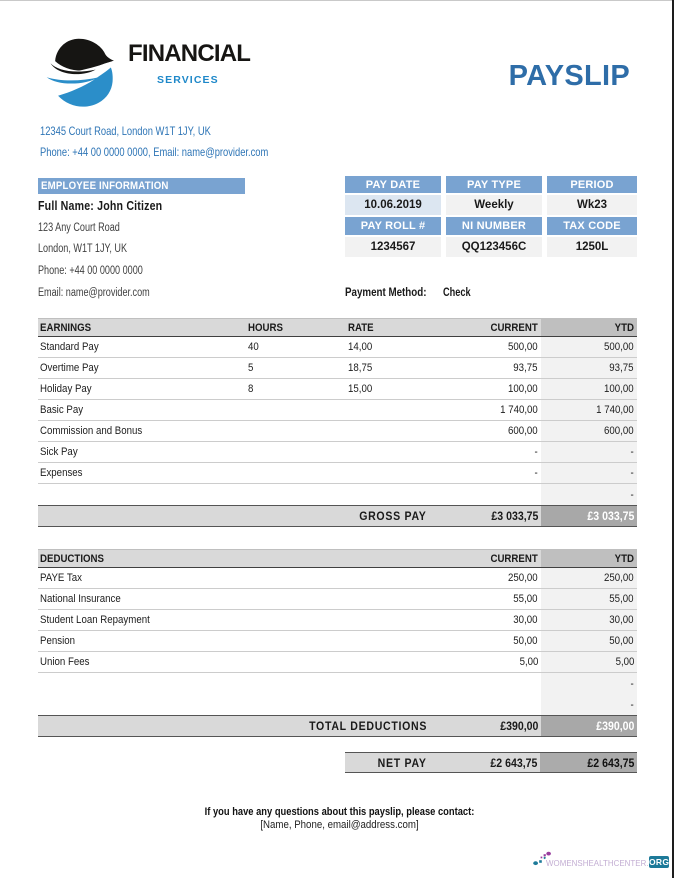  Describe the element at coordinates (491, 494) in the screenshot. I see `earning-current` at that location.